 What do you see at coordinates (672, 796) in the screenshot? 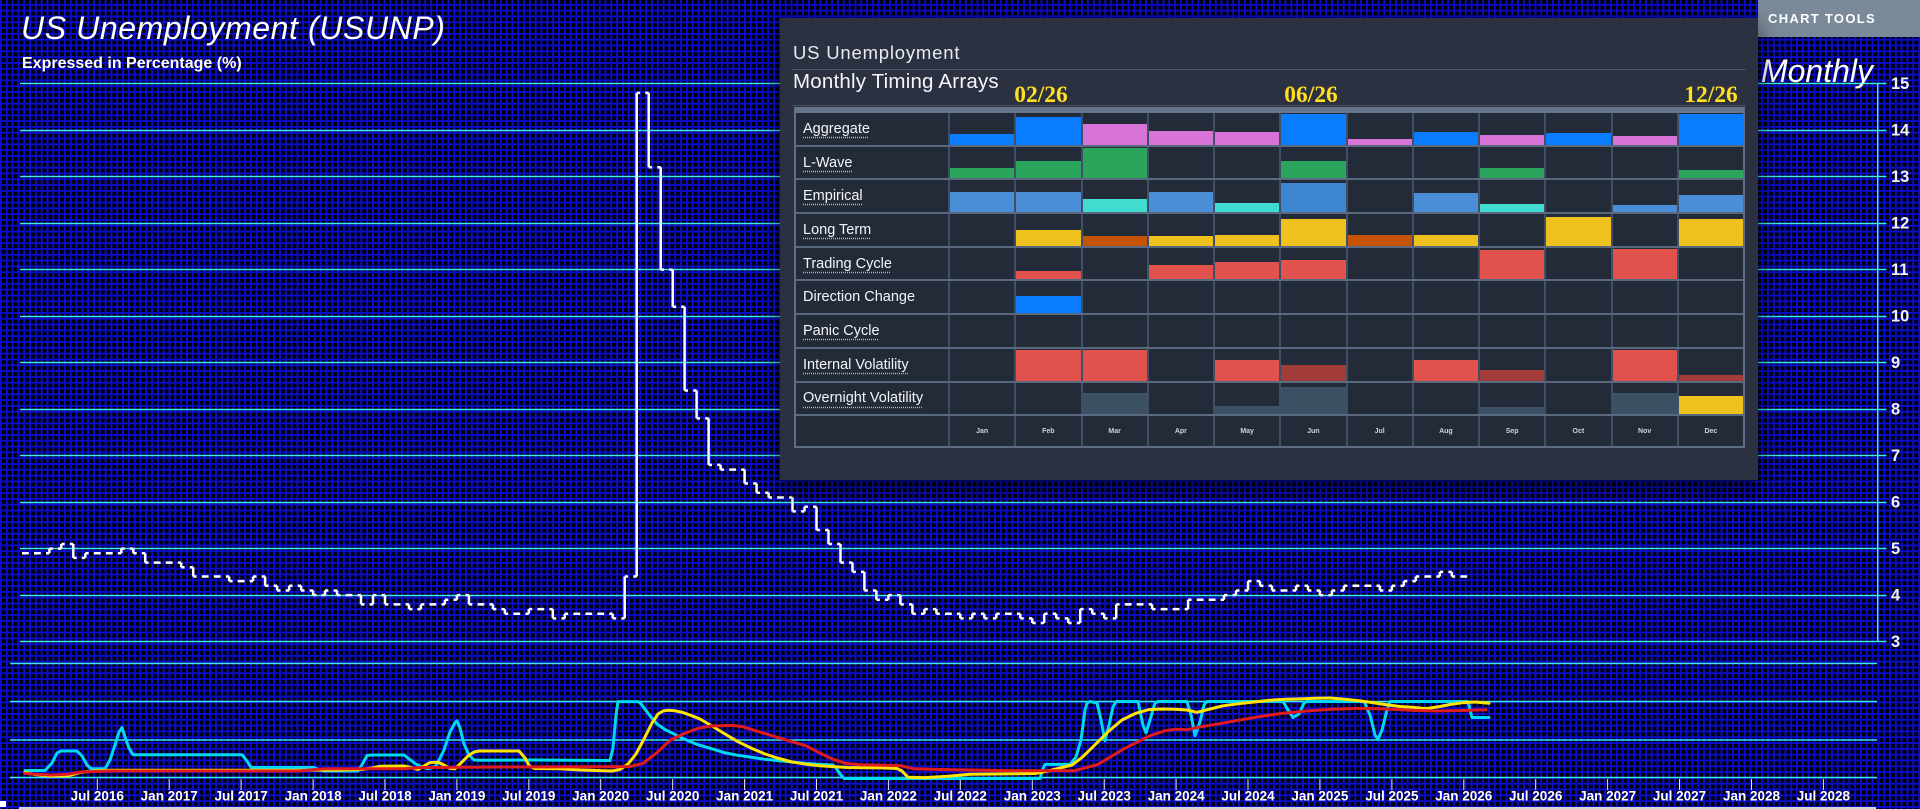
I see `svg-text: Jul 2020` at bounding box center [672, 796].